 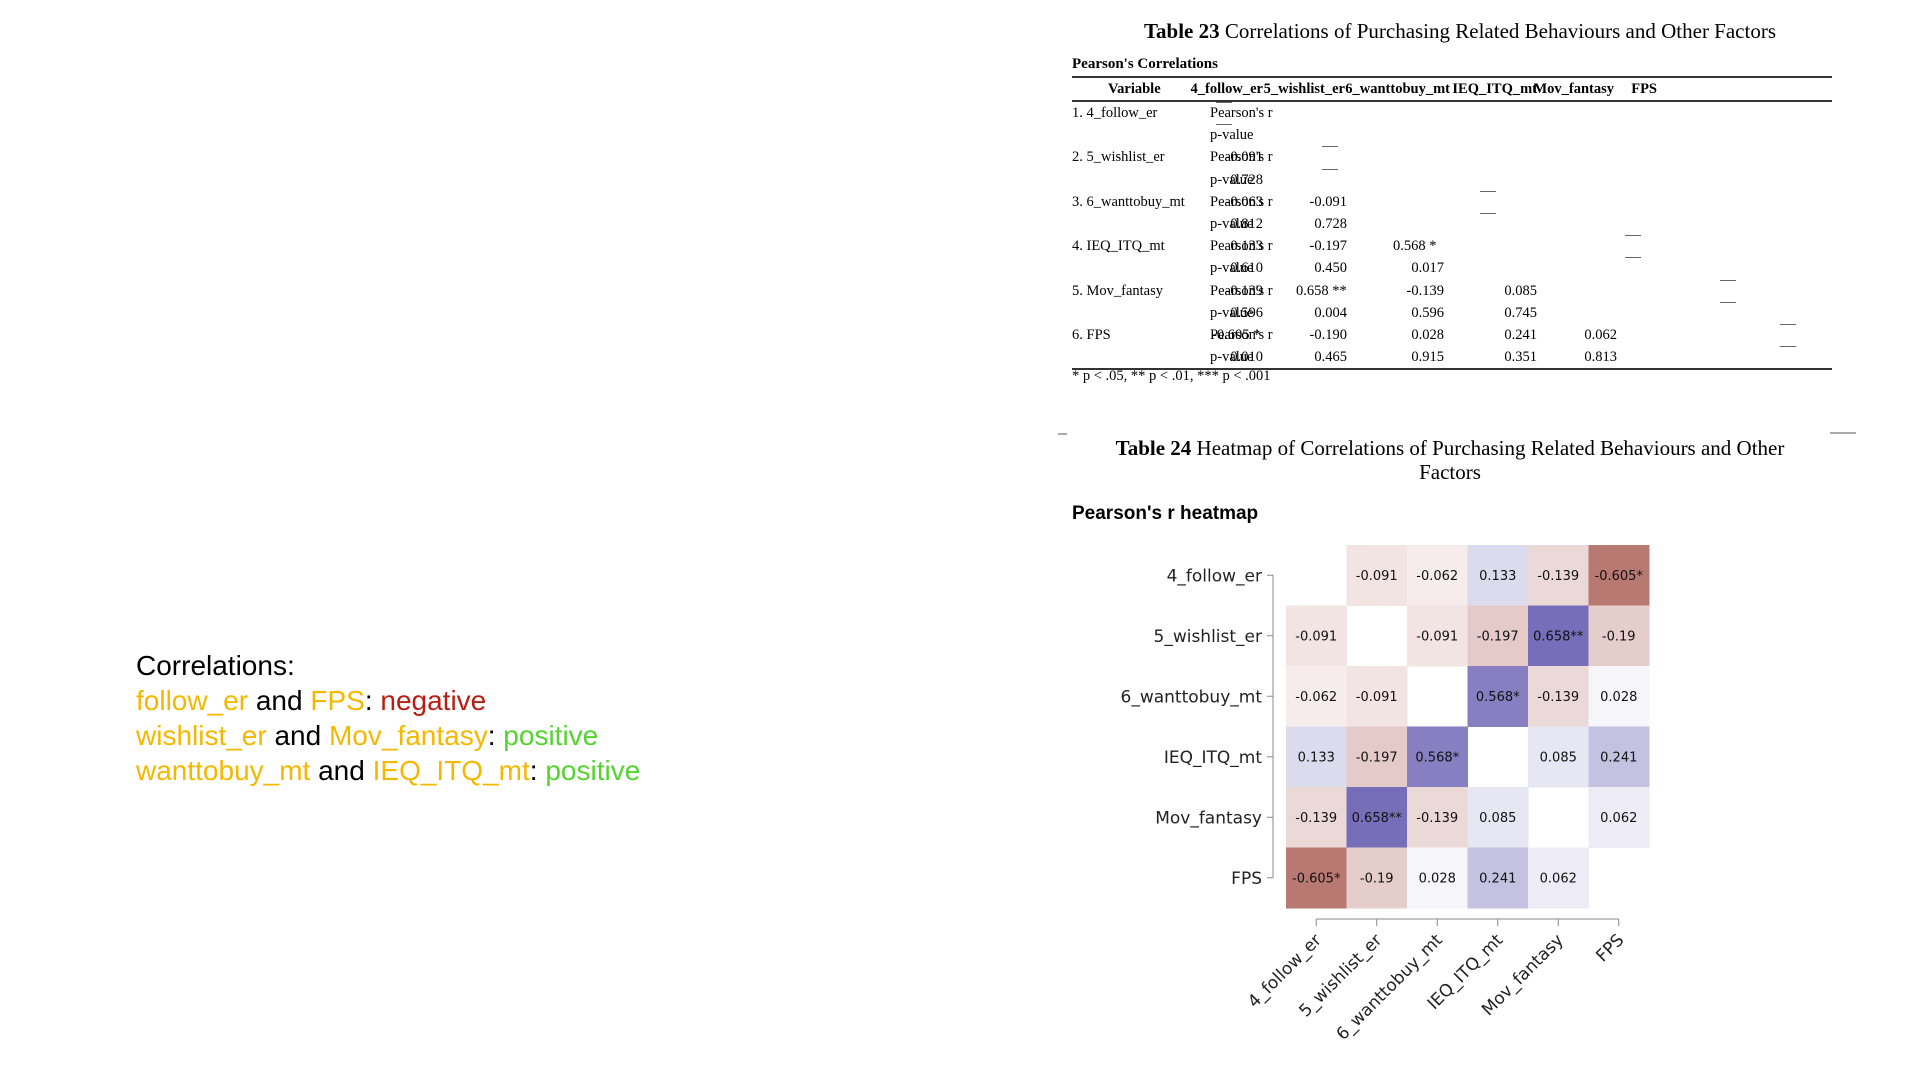 I want to click on p-value: 0.450, so click(x=1330, y=268).